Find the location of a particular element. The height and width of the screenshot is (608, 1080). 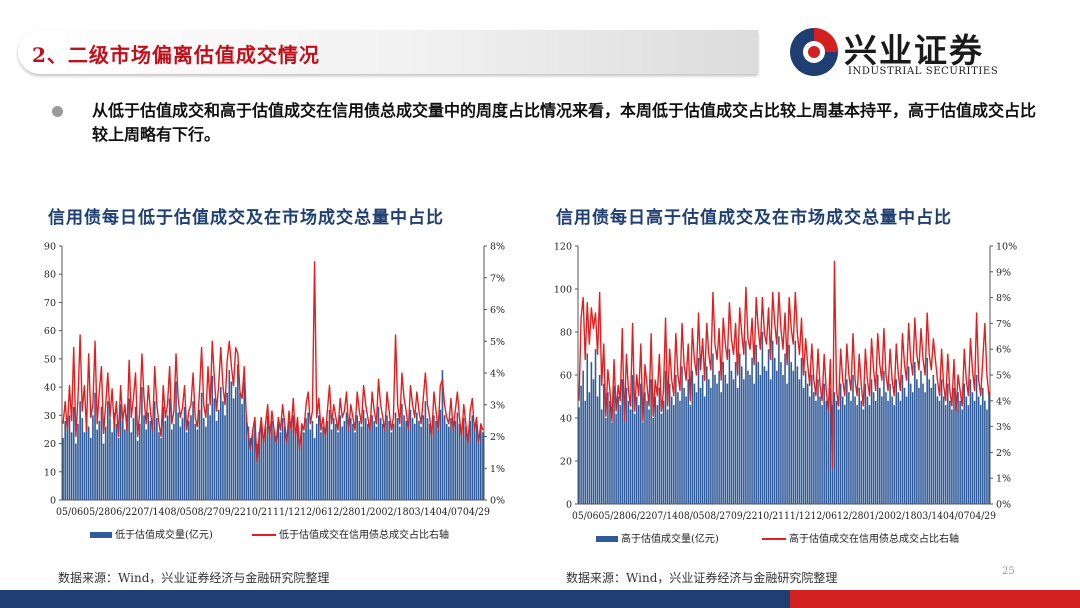

y-left-tick-label: 60 is located at coordinates (566, 376).